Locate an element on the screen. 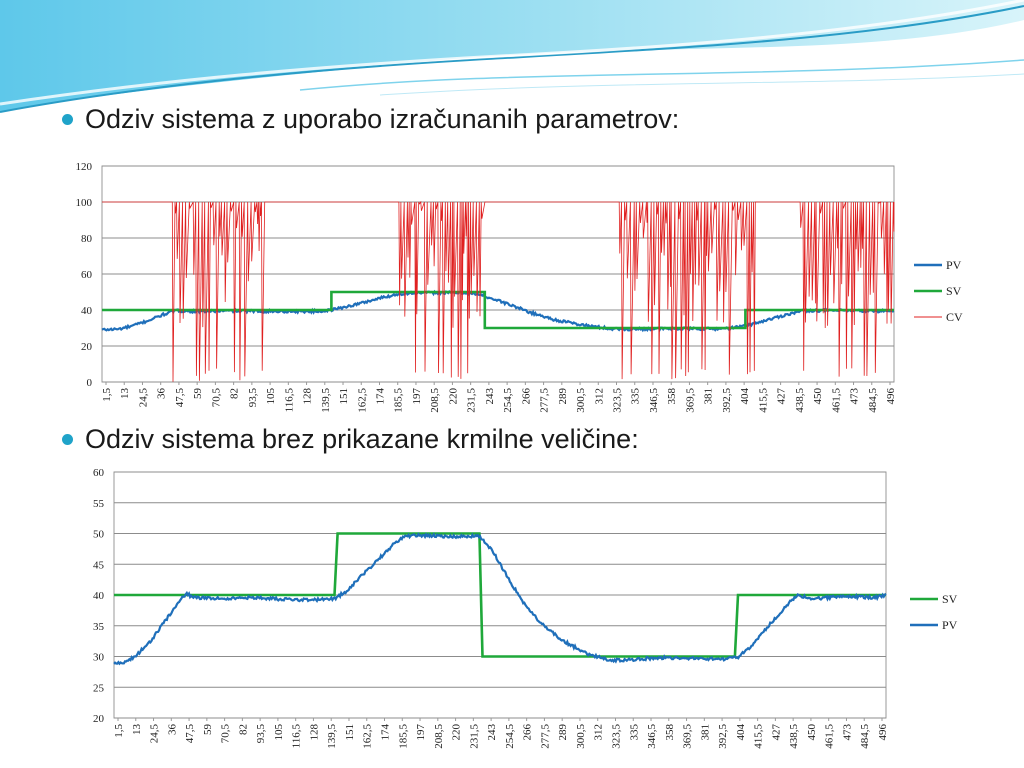 The height and width of the screenshot is (768, 1024). series-pv-line is located at coordinates (500, 599).